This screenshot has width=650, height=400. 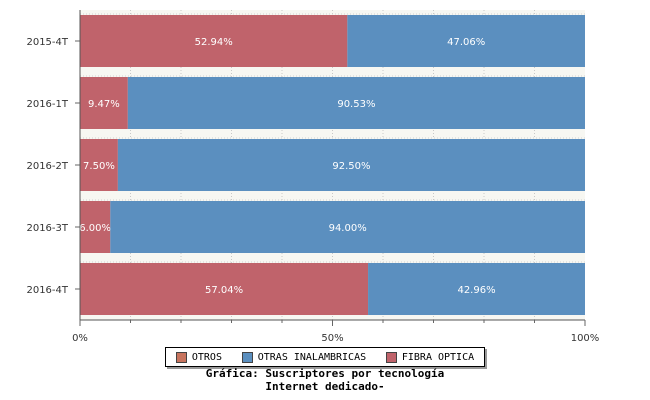 I want to click on bar-value-label: 57.04%, so click(x=224, y=290).